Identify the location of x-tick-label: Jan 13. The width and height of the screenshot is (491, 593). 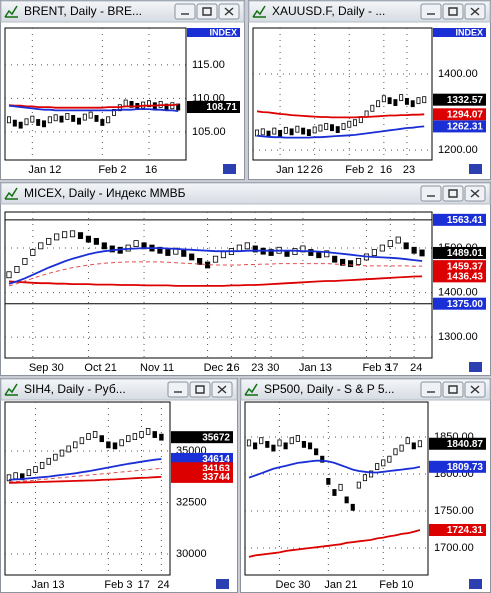
(315, 368).